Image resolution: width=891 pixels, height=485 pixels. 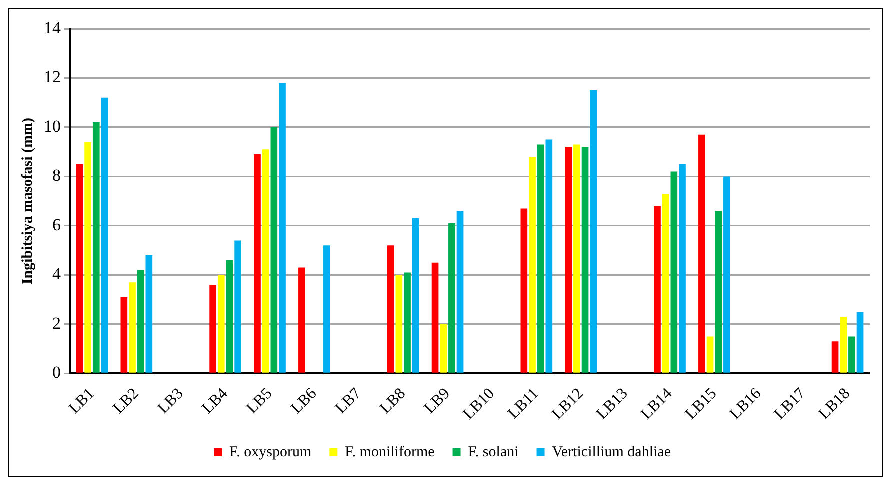 I want to click on y-tick-label: 8, so click(x=56, y=176).